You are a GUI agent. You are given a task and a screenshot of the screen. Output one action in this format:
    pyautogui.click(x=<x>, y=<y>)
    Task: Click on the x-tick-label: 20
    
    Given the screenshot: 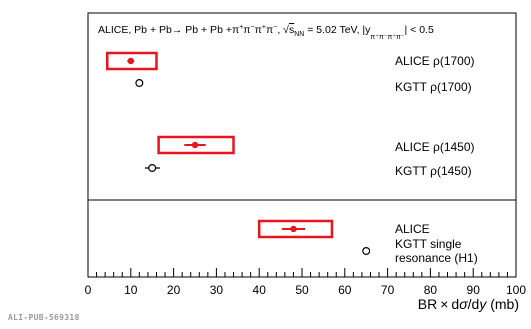 What is the action you would take?
    pyautogui.click(x=174, y=290)
    